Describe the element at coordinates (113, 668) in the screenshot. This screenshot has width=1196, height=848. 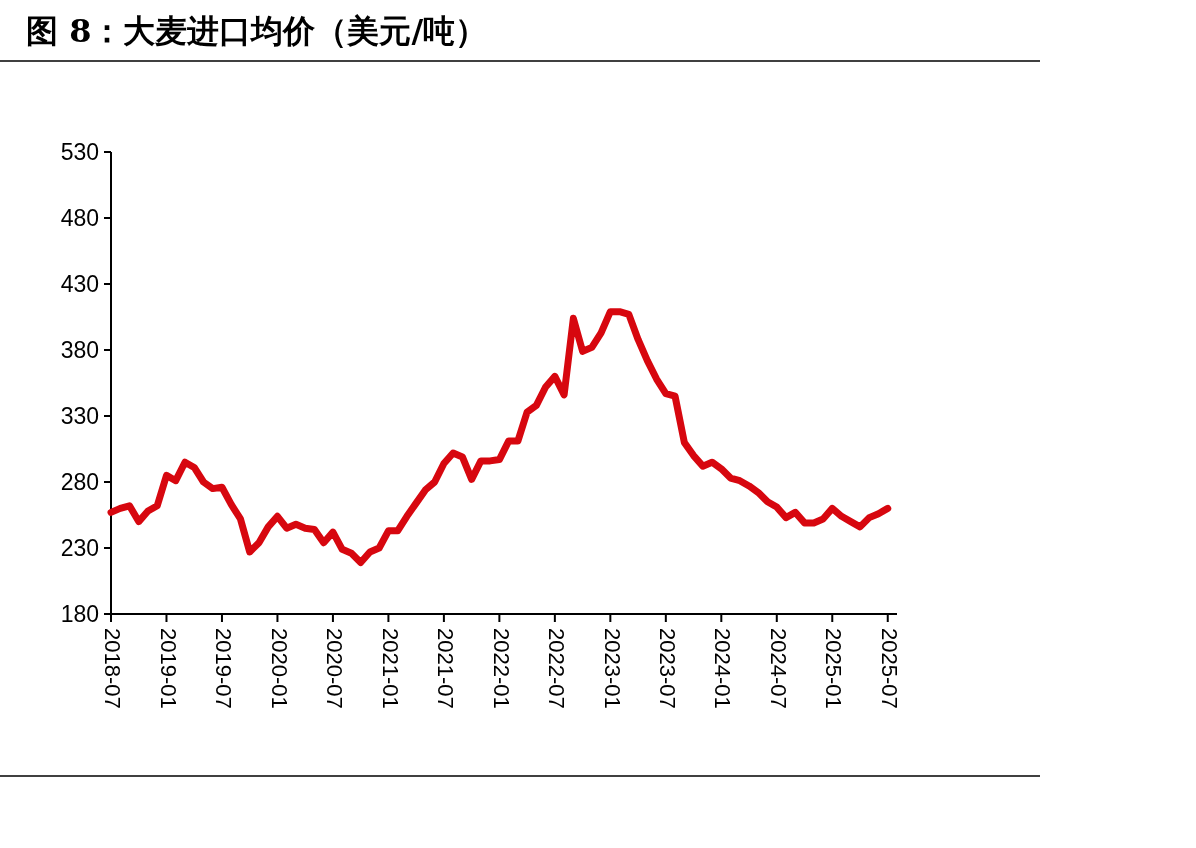
I see `x-tick-label: 2018-07` at that location.